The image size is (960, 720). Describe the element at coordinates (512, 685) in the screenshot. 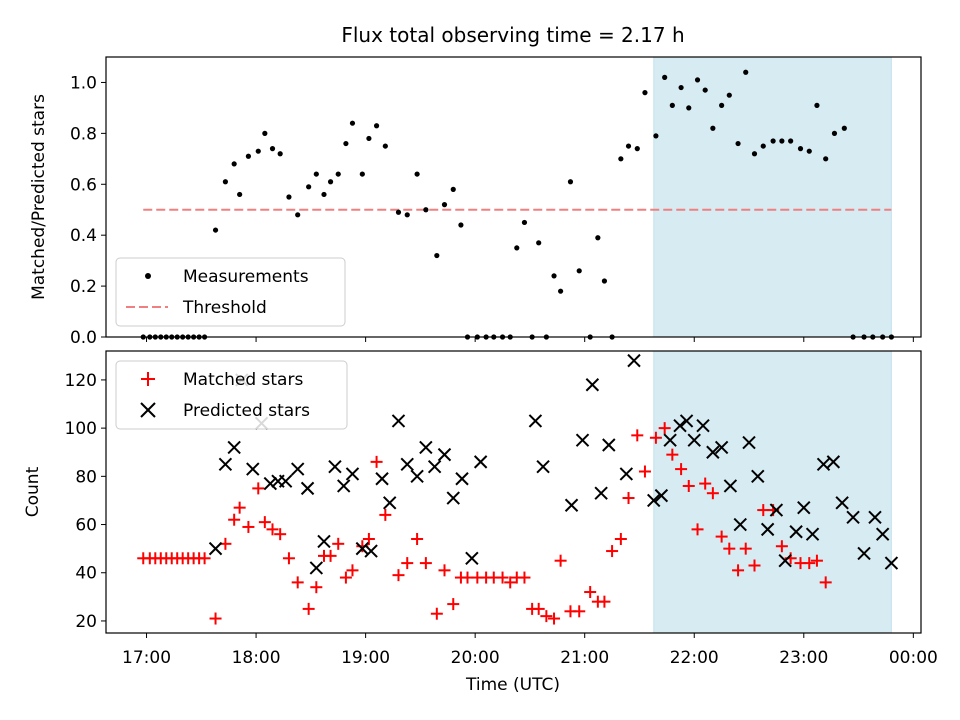

I see `x-axis-label: Time (UTC)` at that location.